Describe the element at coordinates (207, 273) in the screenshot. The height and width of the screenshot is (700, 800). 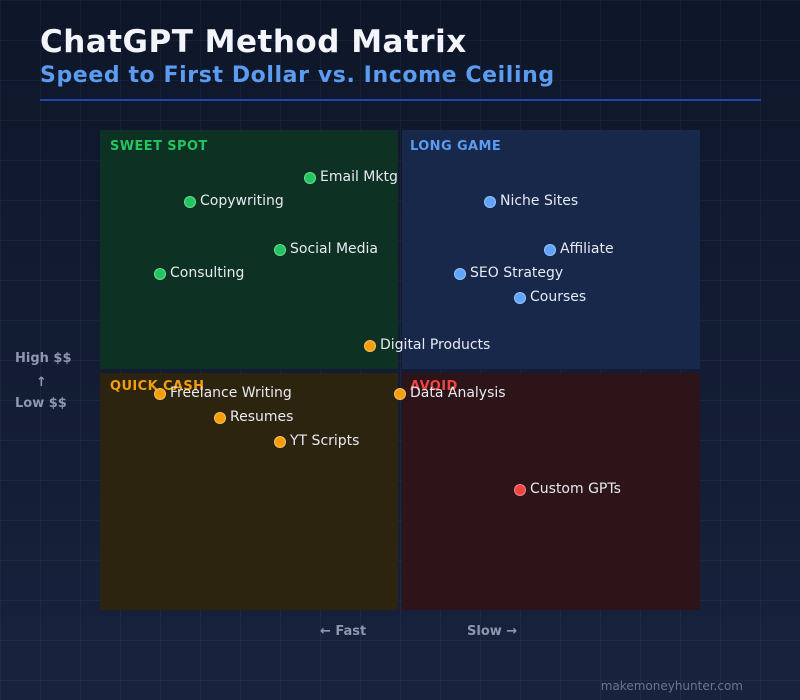
I see `scatter-point-label: Consulting` at that location.